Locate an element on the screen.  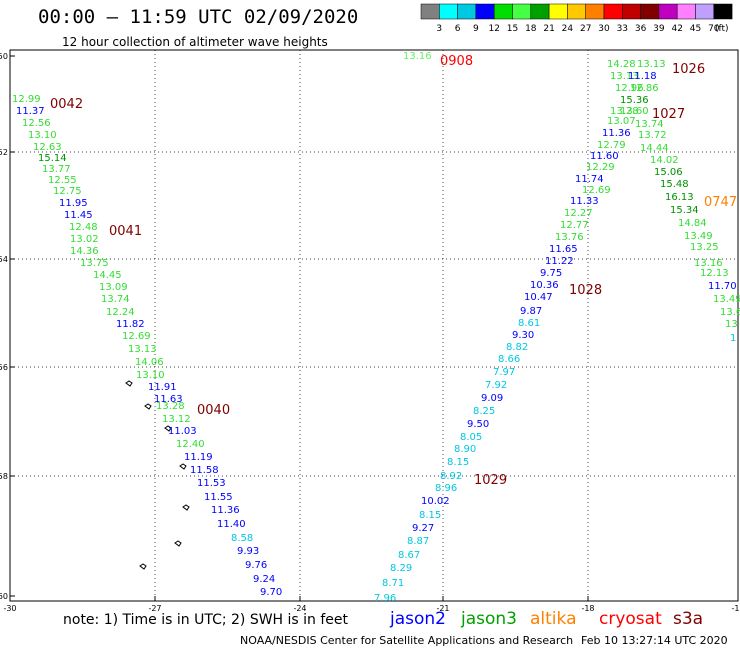
wave-height-label: 10.47 is located at coordinates (538, 297).